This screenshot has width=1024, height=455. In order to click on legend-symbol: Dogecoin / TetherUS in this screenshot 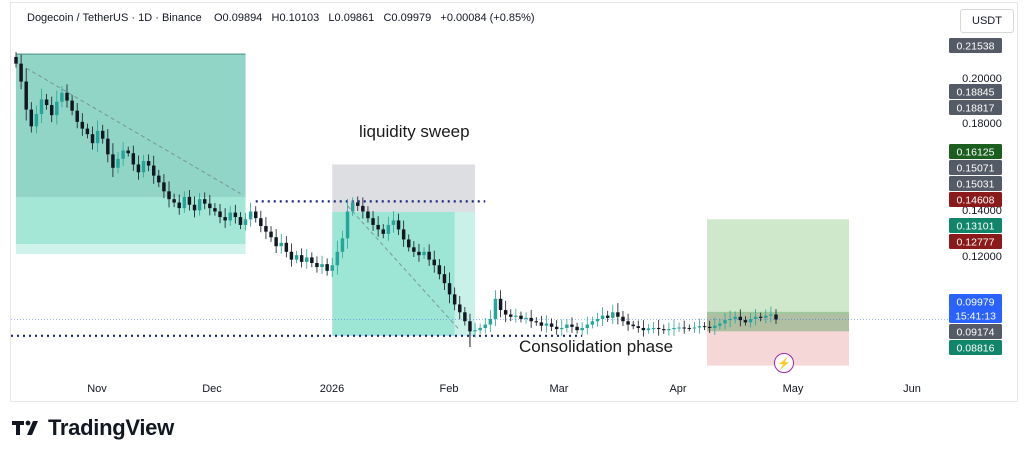, I will do `click(78, 18)`.